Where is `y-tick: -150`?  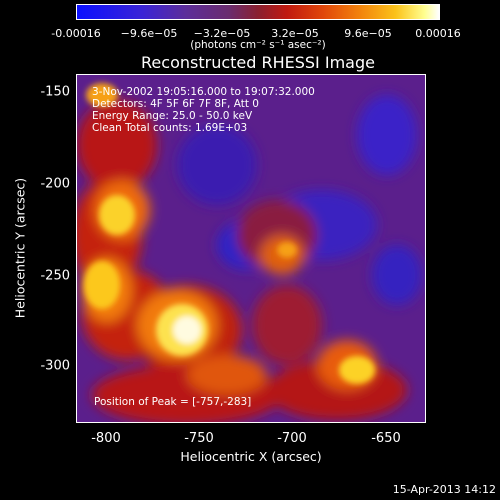 y-tick: -150 is located at coordinates (55, 92).